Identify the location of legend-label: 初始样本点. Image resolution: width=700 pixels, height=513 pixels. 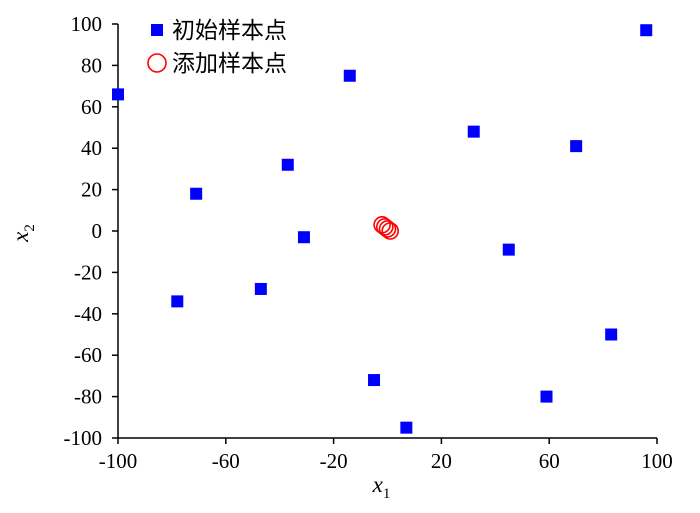
(229, 31).